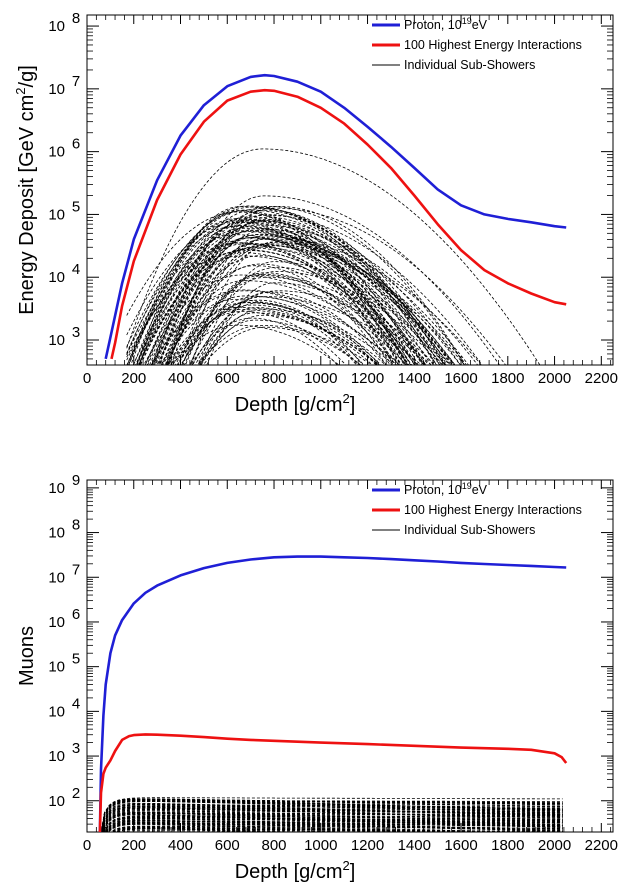 The height and width of the screenshot is (885, 632). What do you see at coordinates (320, 845) in the screenshot?
I see `x-tick-label: 1000` at bounding box center [320, 845].